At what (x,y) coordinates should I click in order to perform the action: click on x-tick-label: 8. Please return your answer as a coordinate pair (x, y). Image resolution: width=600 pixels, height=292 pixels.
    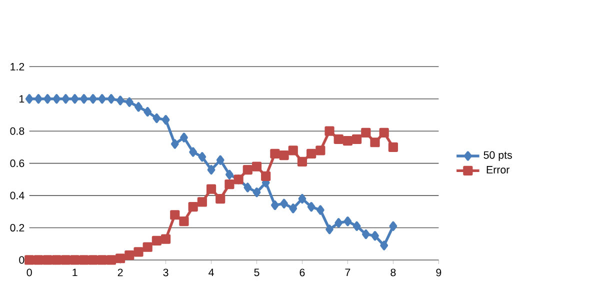
    Looking at the image, I should click on (393, 272).